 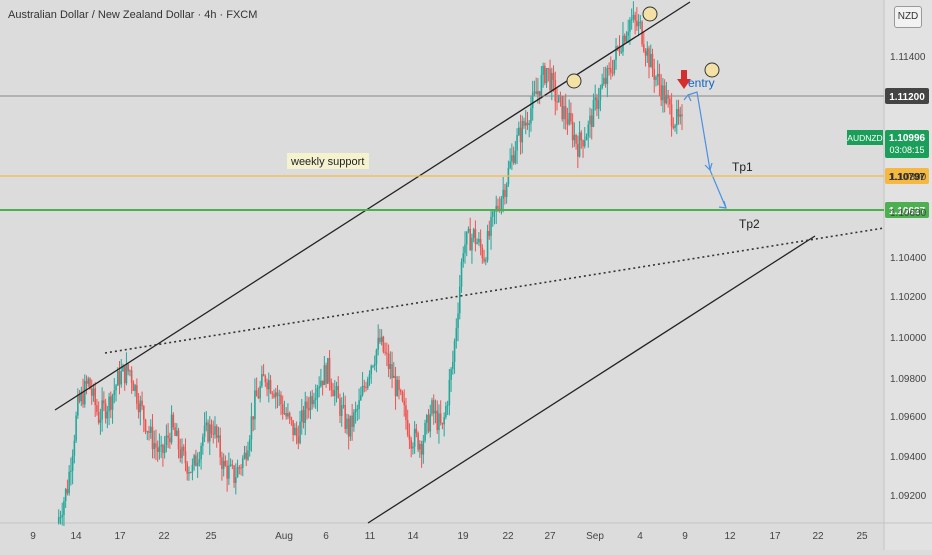 I want to click on entry-label: entry, so click(x=701, y=83).